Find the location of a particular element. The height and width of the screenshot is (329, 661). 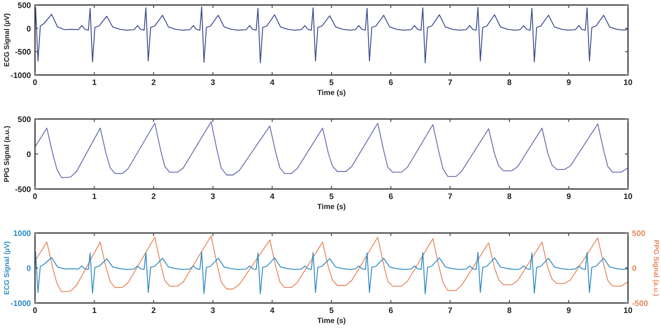

y2-tick-label: 0 is located at coordinates (634, 268).